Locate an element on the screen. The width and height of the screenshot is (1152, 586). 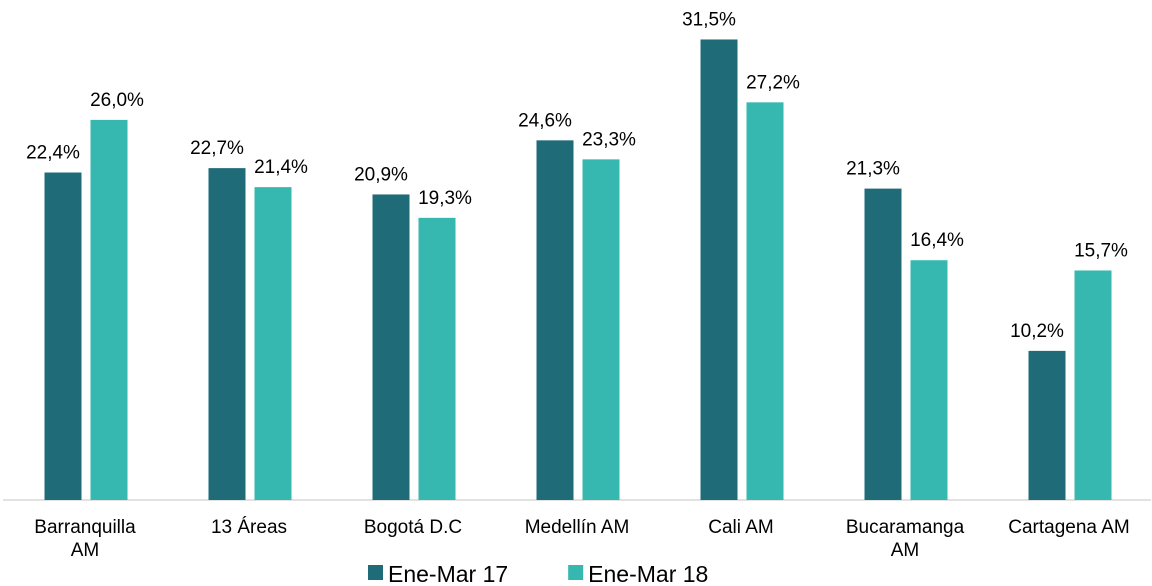
value-label: 21,3% is located at coordinates (873, 169).